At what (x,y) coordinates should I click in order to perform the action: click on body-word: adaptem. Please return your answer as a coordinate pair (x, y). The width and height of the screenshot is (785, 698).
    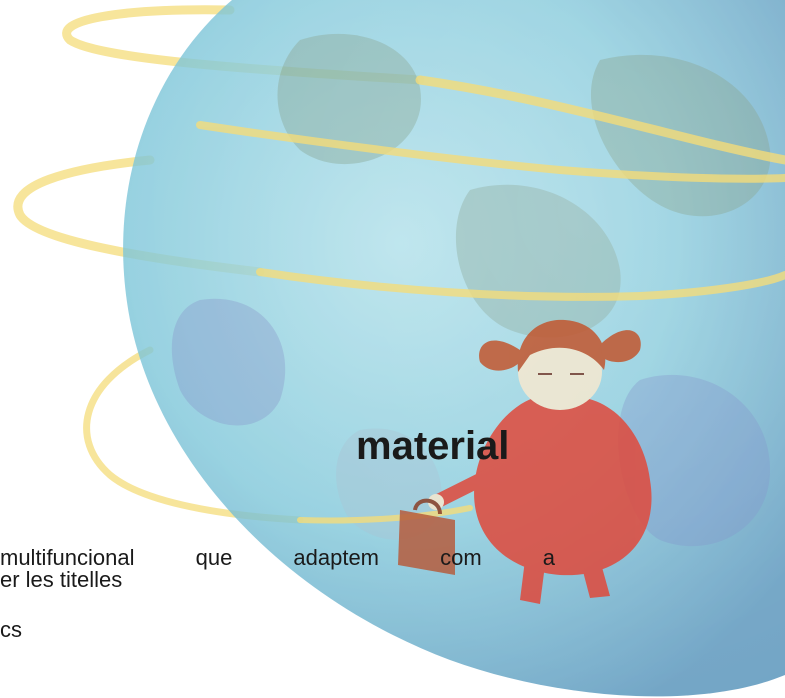
    Looking at the image, I should click on (336, 557).